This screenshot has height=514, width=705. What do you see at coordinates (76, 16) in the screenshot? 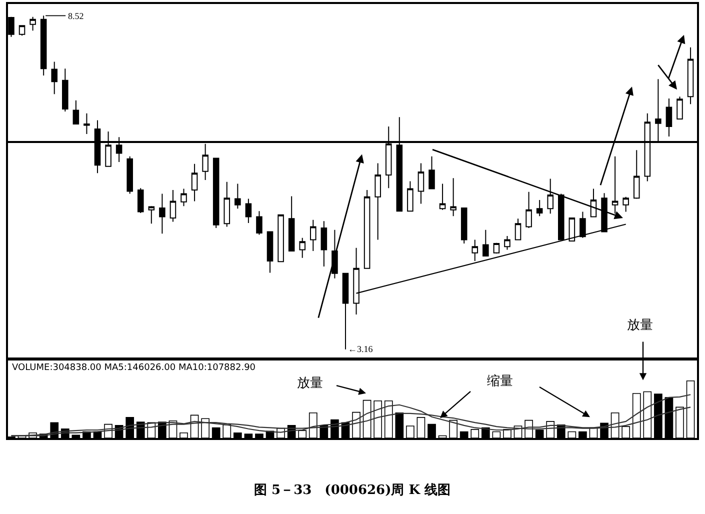
I see `annotation: 8.52` at bounding box center [76, 16].